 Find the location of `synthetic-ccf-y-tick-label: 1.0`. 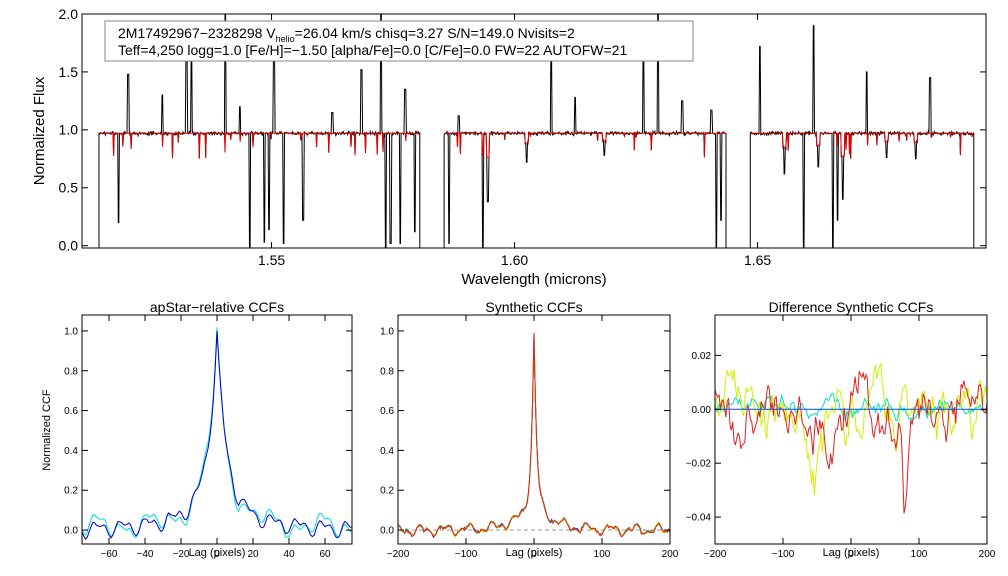

synthetic-ccf-y-tick-label: 1.0 is located at coordinates (387, 331).